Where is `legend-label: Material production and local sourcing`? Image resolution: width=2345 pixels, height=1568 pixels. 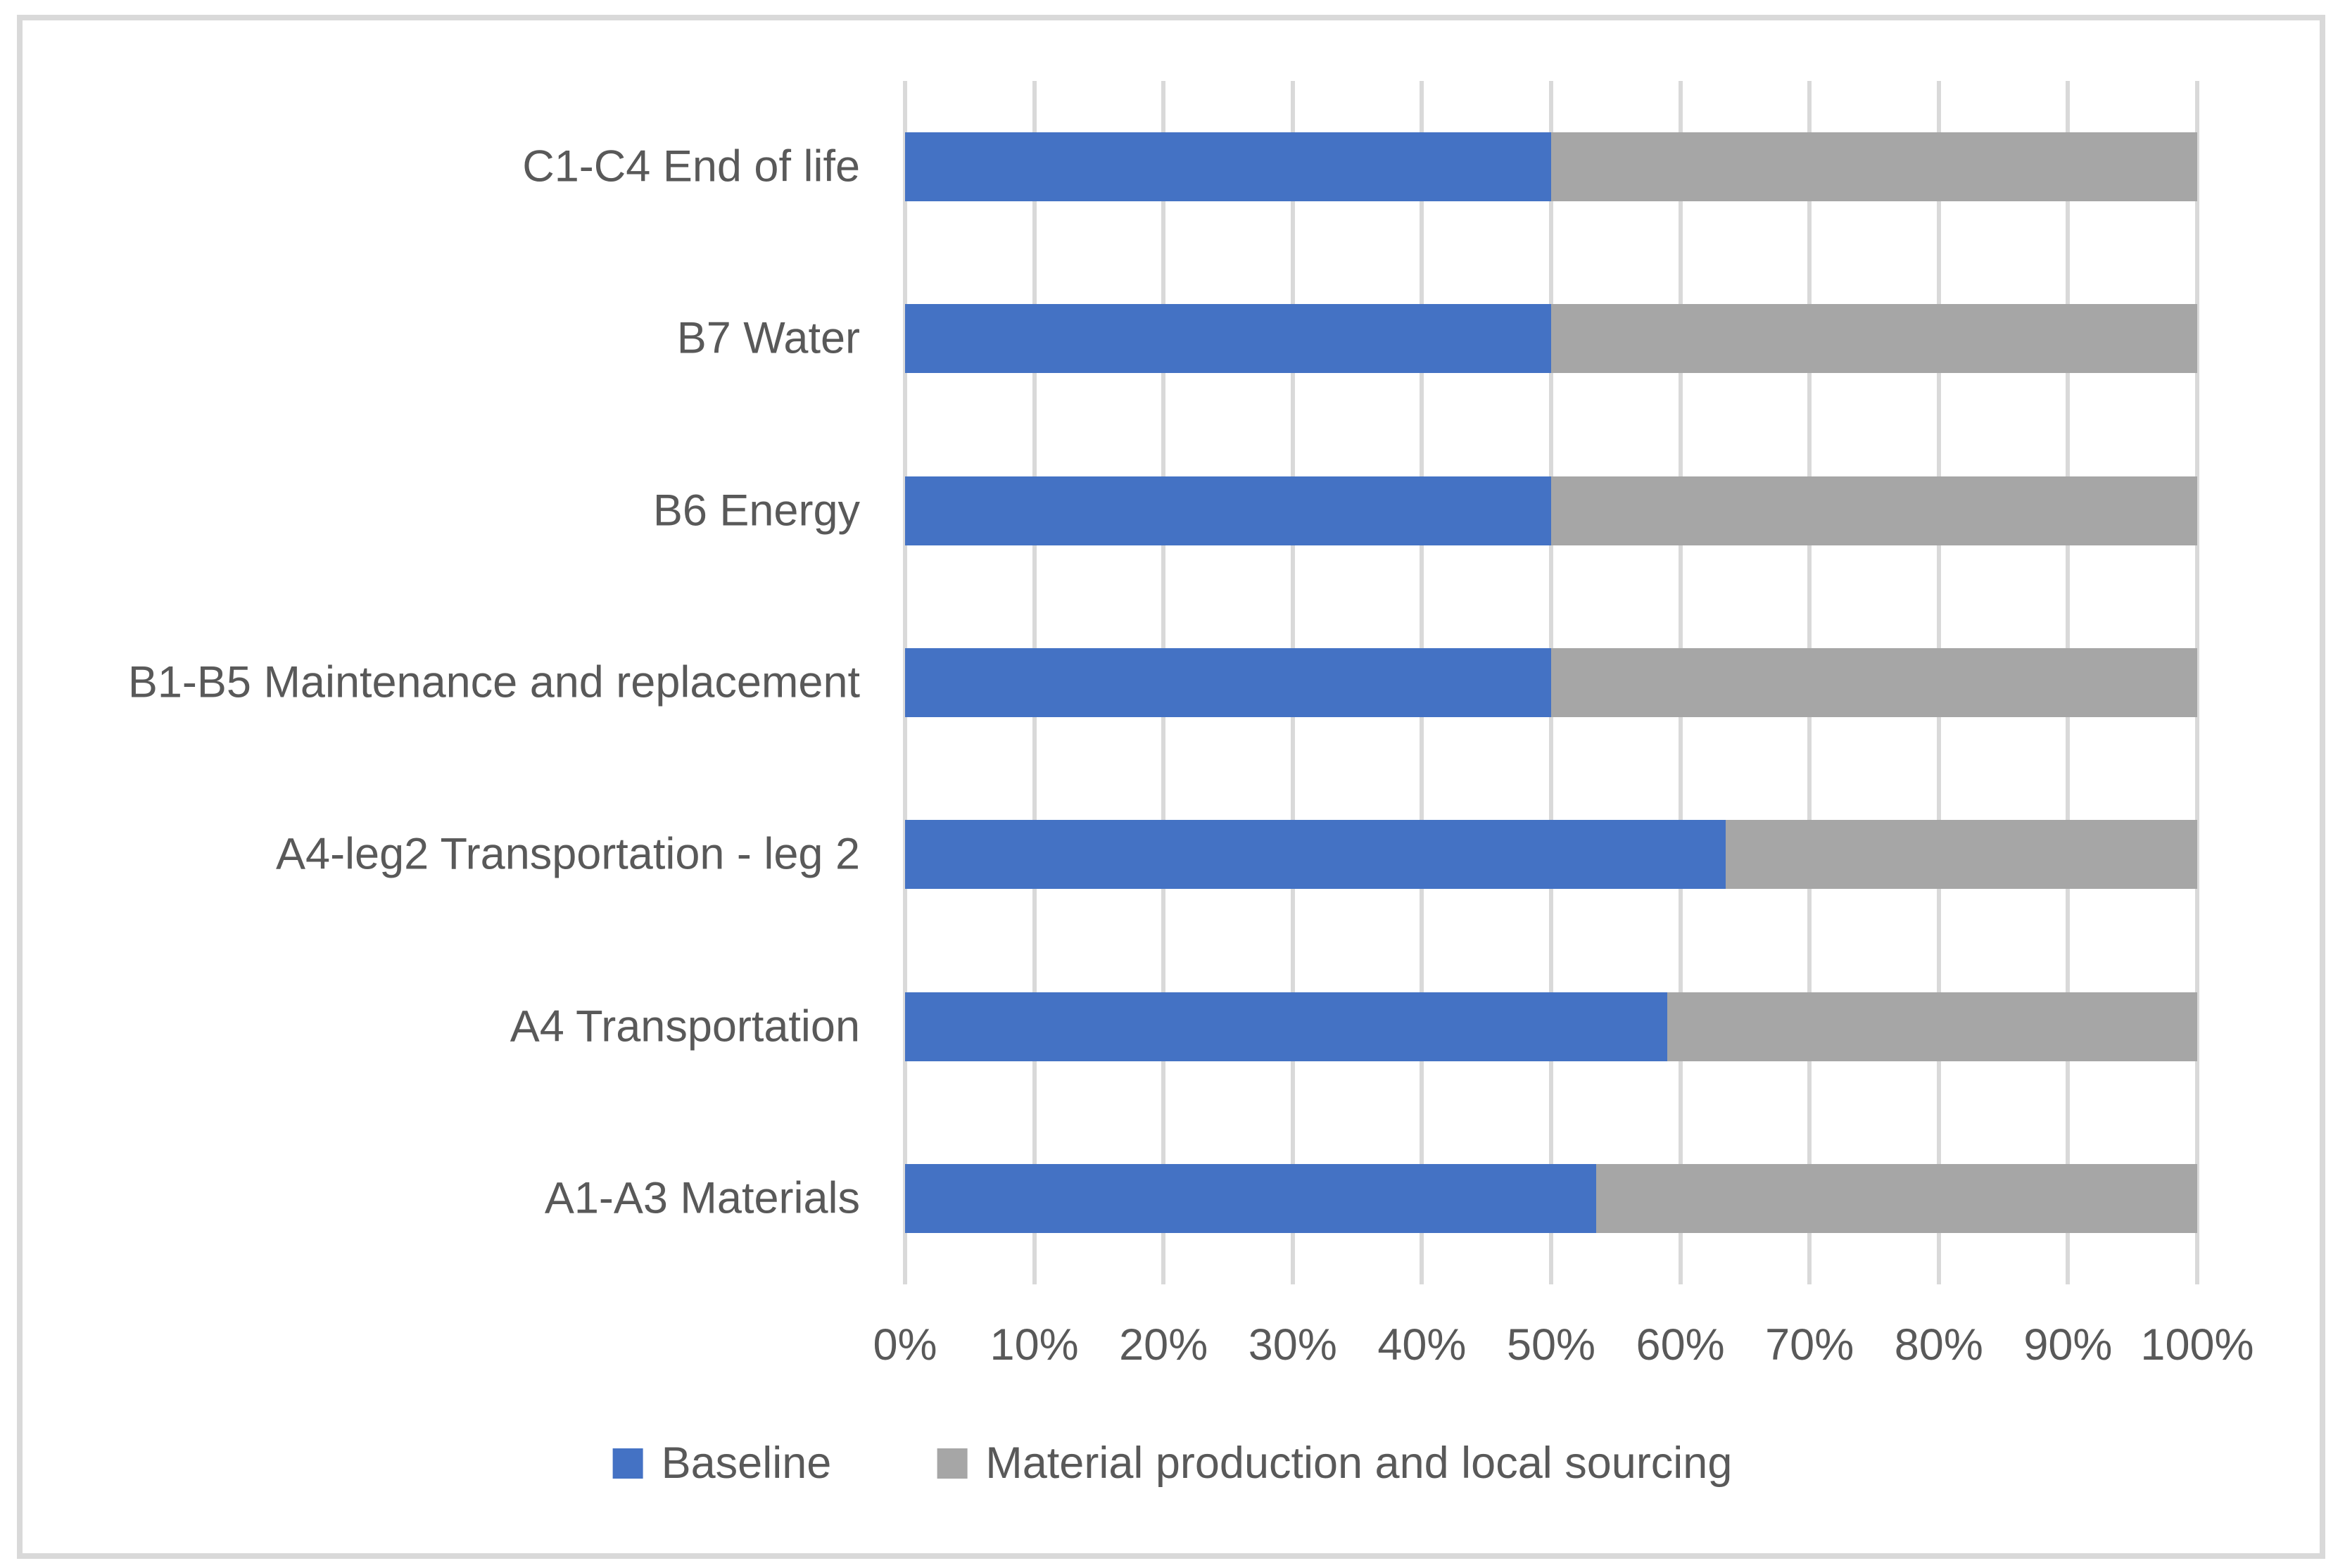
legend-label: Material production and local sourcing is located at coordinates (1359, 1463).